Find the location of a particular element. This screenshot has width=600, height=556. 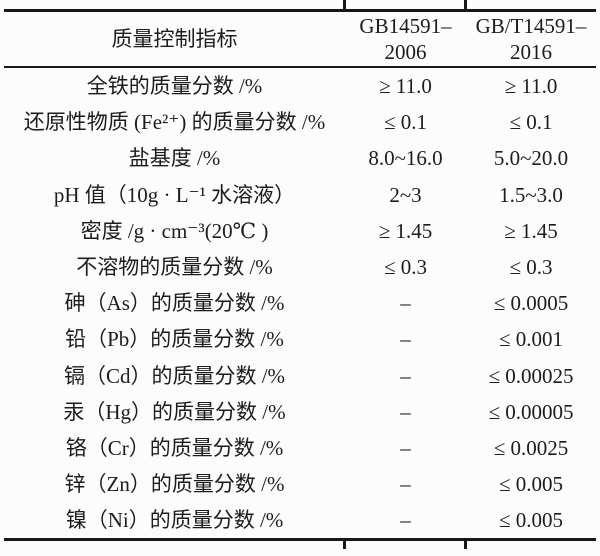

table-header-row: 质量控制指标 GB14591– 2006 GB/T14591– 2016 is located at coordinates (300, 39).